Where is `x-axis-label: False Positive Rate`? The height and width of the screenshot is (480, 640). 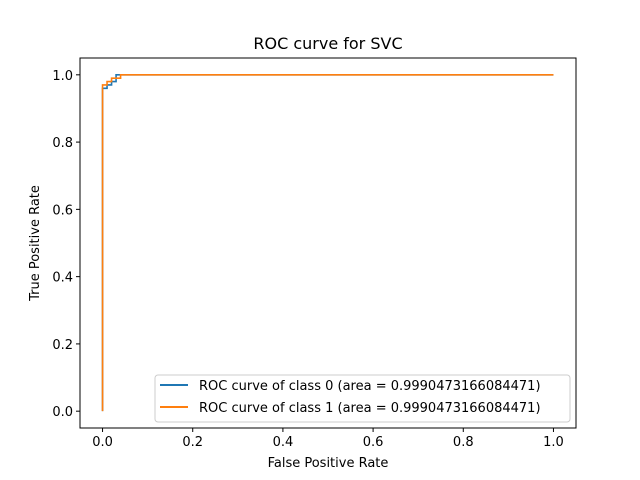 x-axis-label: False Positive Rate is located at coordinates (328, 463).